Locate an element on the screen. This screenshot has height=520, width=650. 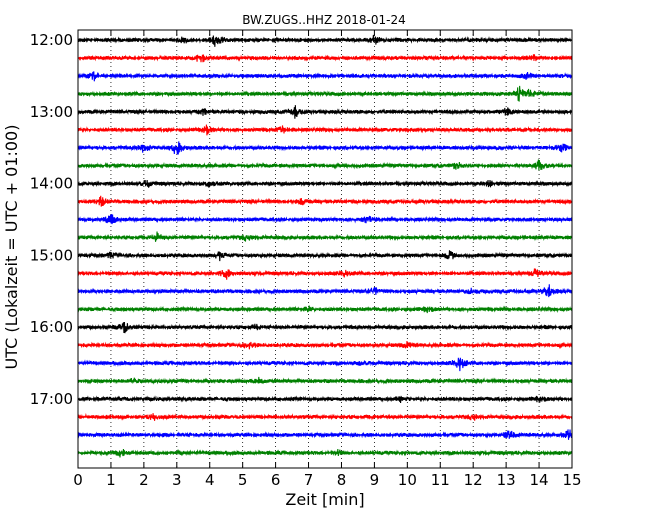
x-tick-label: 2 is located at coordinates (144, 480).